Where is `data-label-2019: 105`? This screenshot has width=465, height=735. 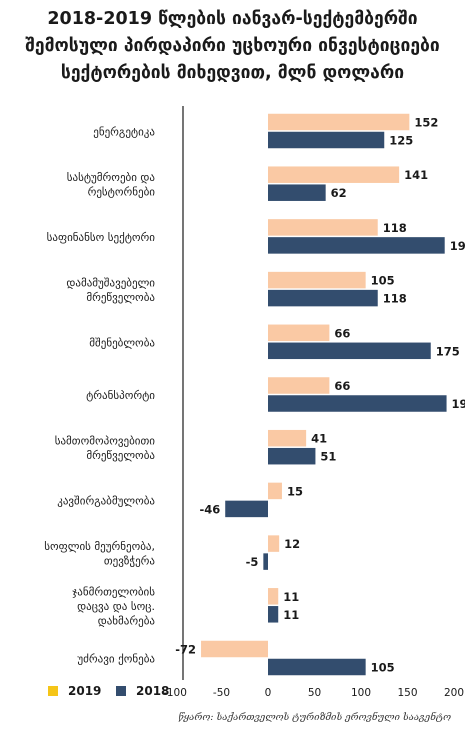
data-label-2019: 105 is located at coordinates (383, 281).